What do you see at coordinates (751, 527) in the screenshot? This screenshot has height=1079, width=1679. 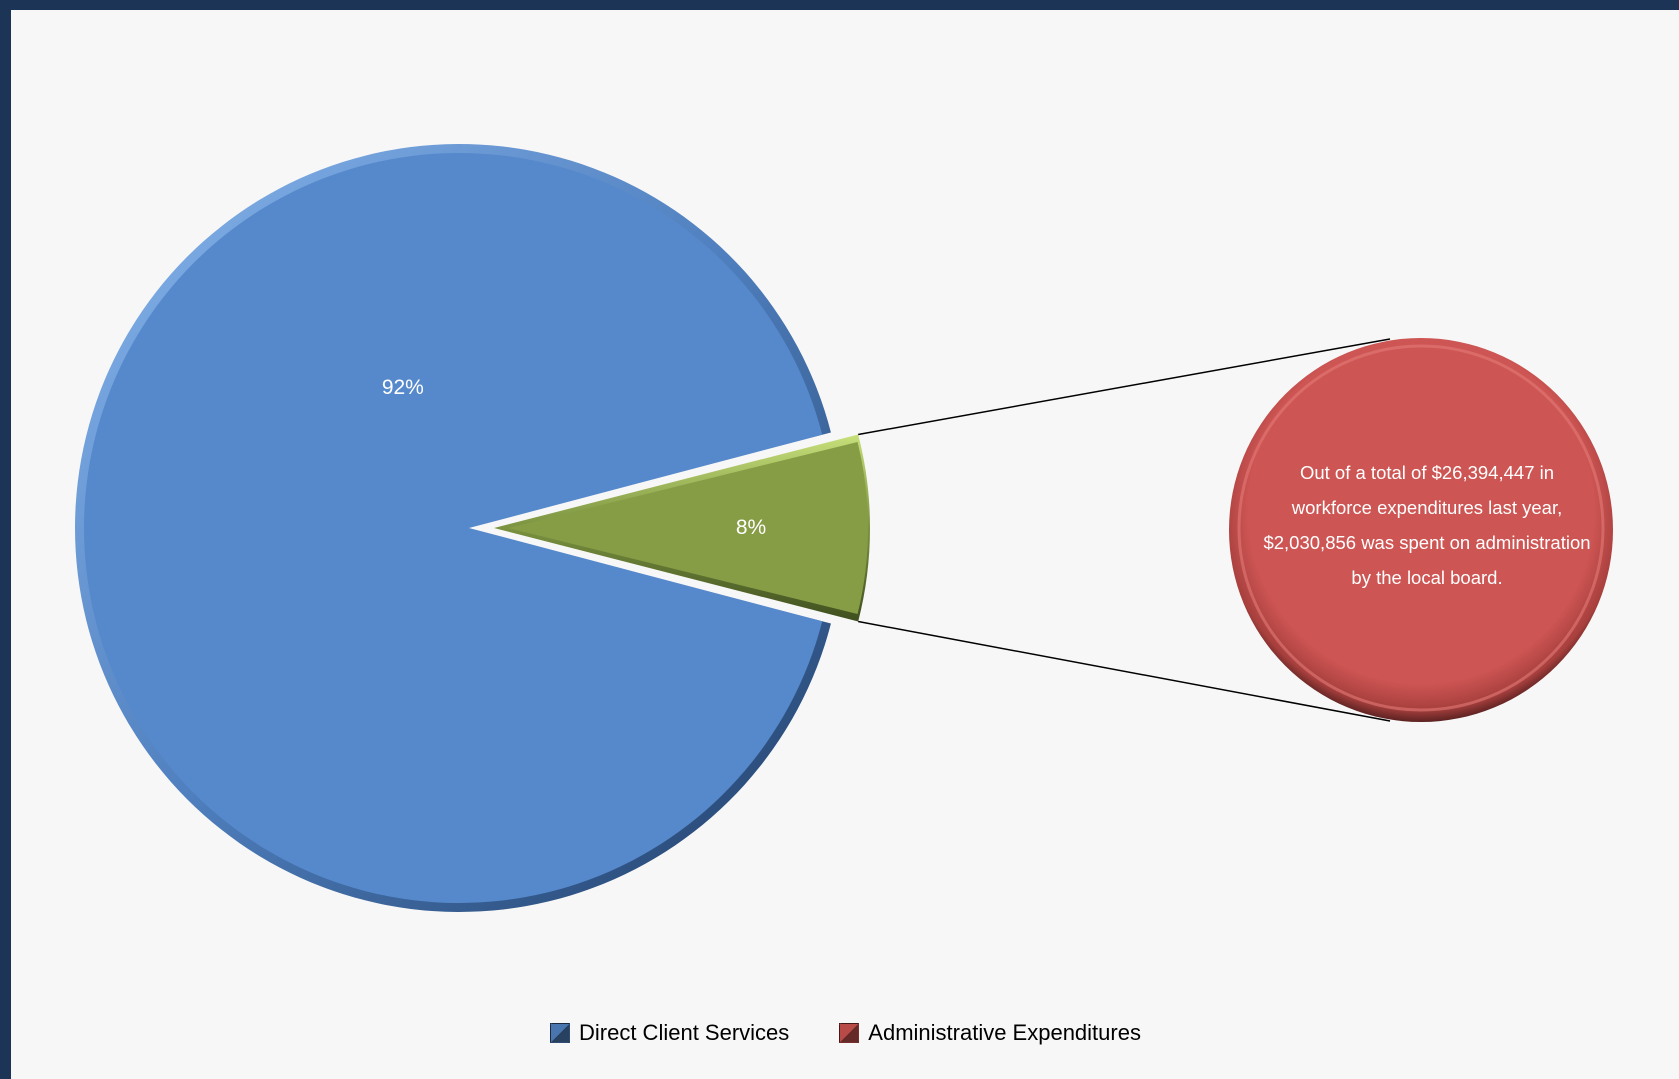 I see `pie-label-administrative-expenditures: 8%` at bounding box center [751, 527].